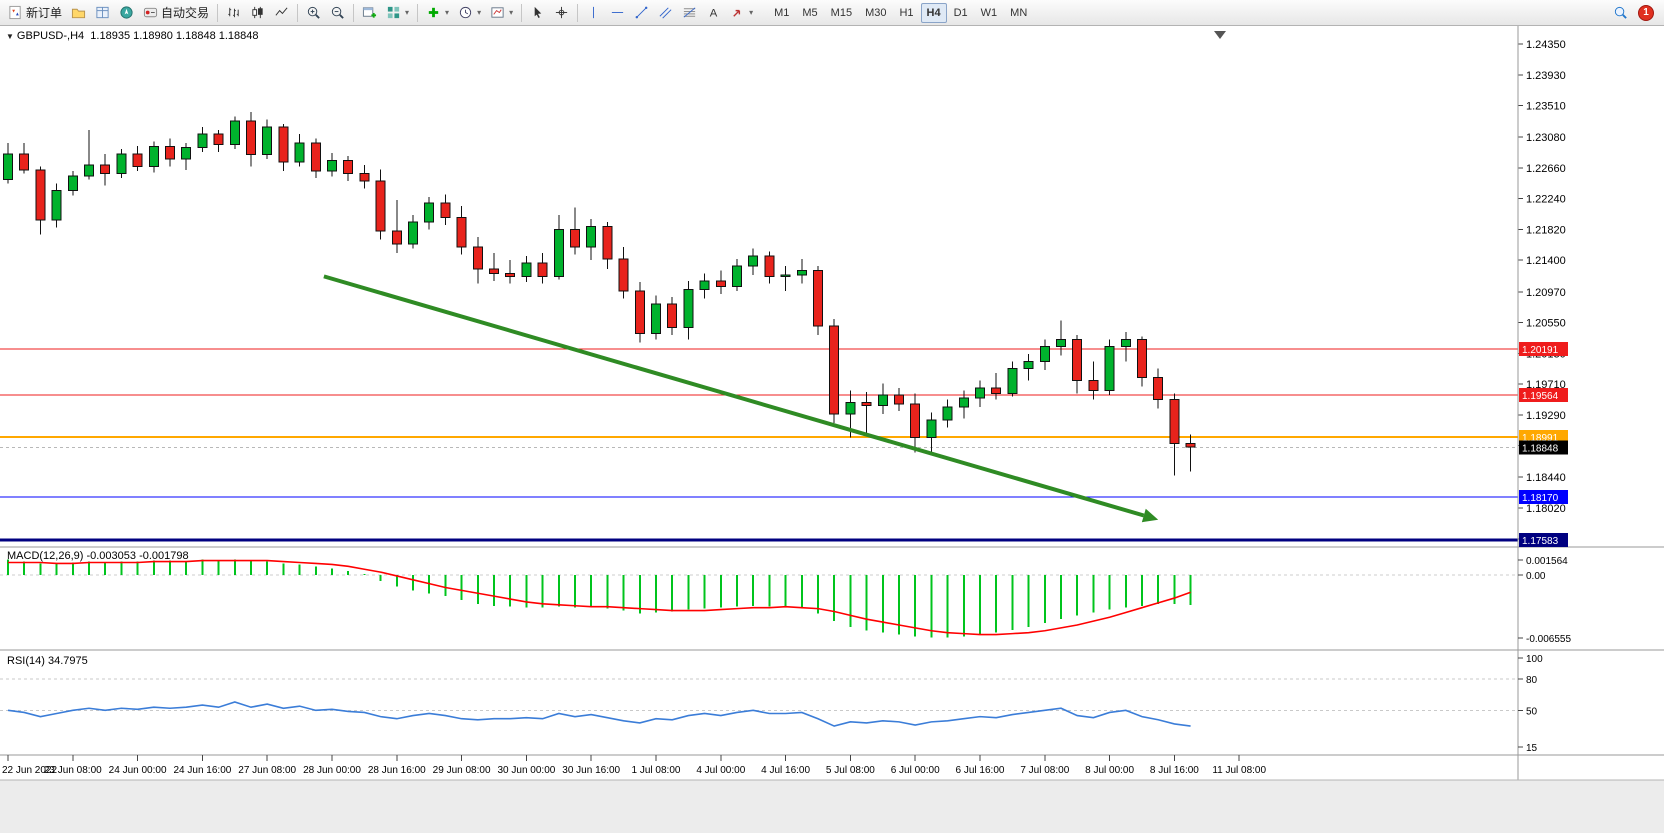  I want to click on candlestick-icon, so click(257, 12).